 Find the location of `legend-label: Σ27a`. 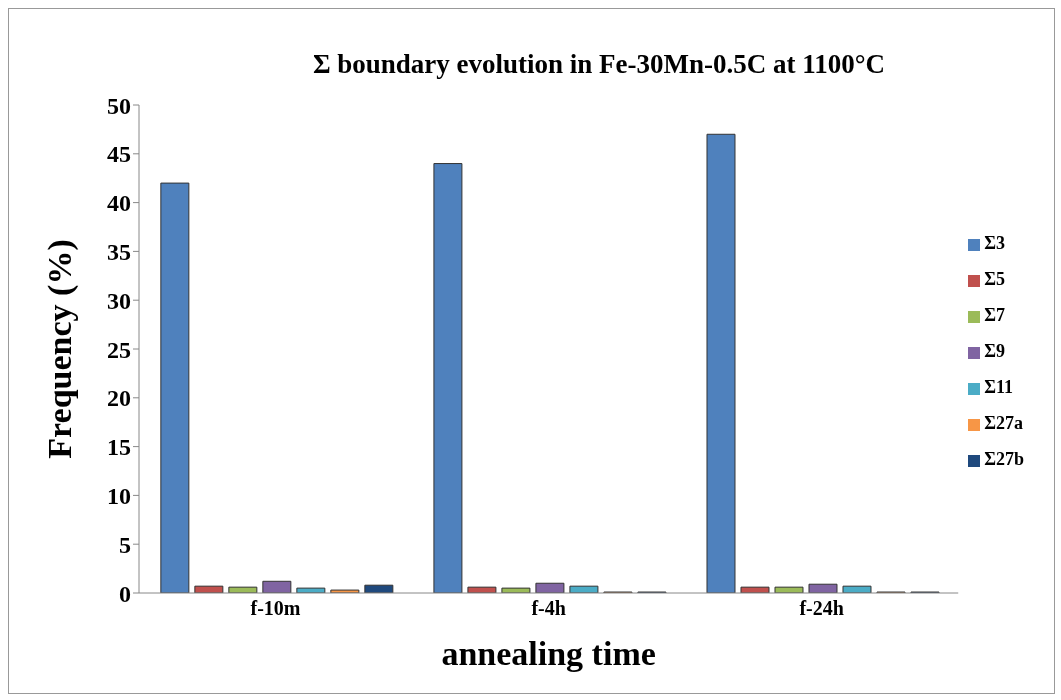

legend-label: Σ27a is located at coordinates (1003, 423).